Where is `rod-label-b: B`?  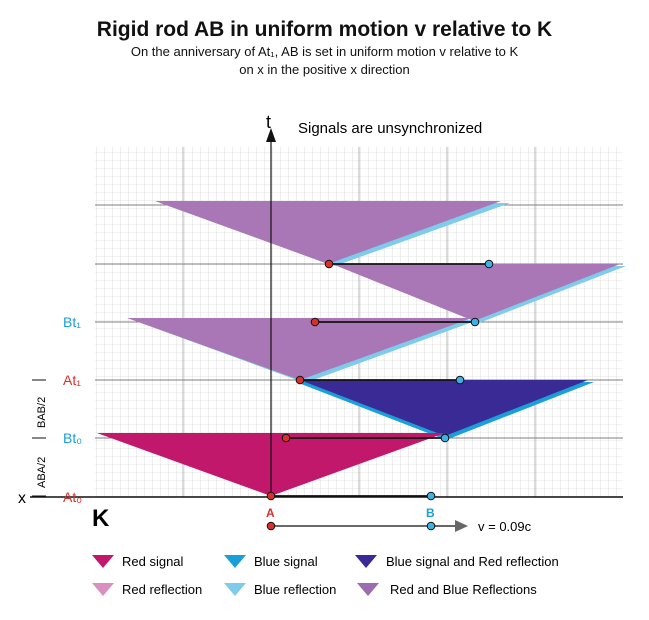 rod-label-b: B is located at coordinates (430, 513).